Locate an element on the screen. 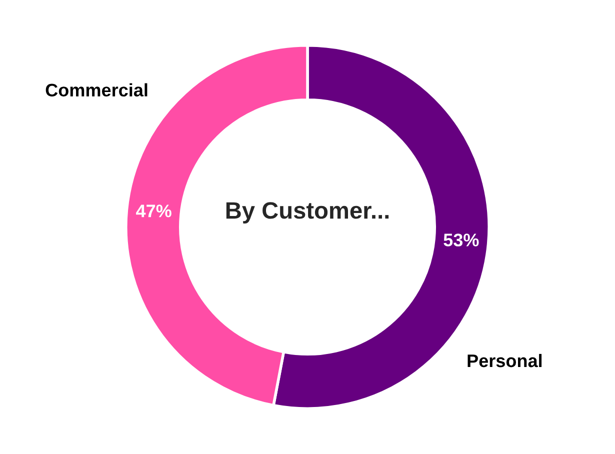 The image size is (615, 454). data-label: 53% is located at coordinates (461, 240).